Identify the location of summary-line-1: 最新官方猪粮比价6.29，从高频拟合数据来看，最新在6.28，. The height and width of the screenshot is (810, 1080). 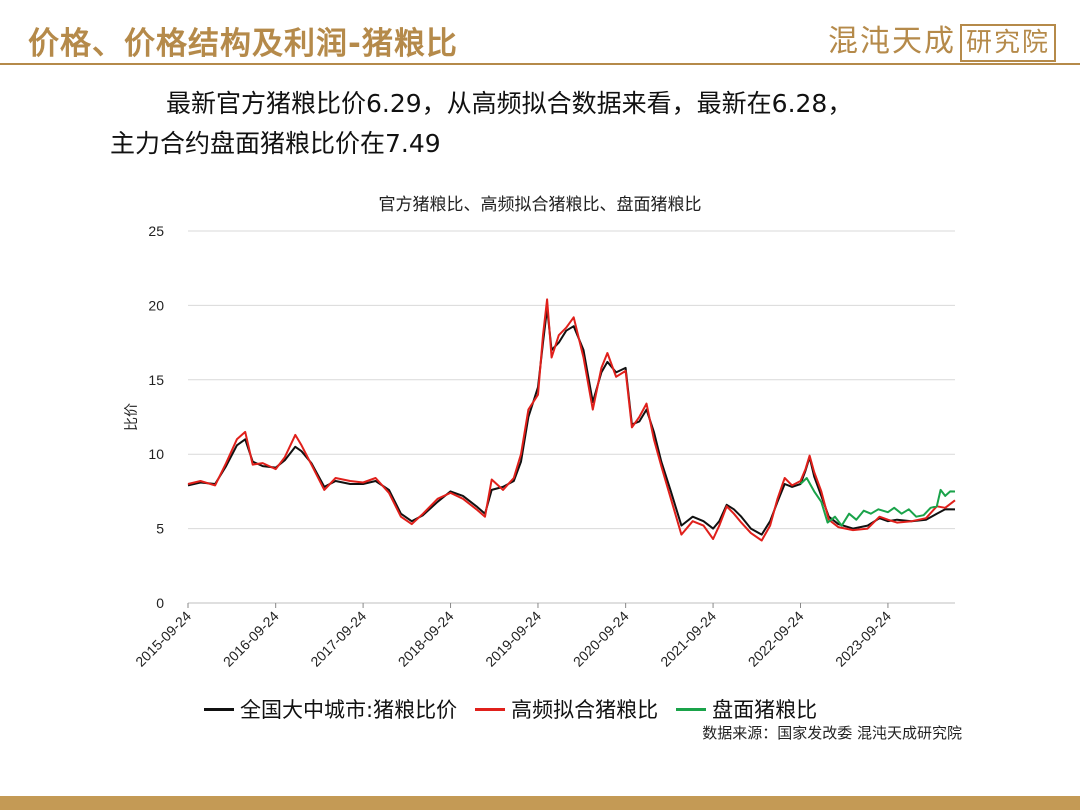
(509, 103).